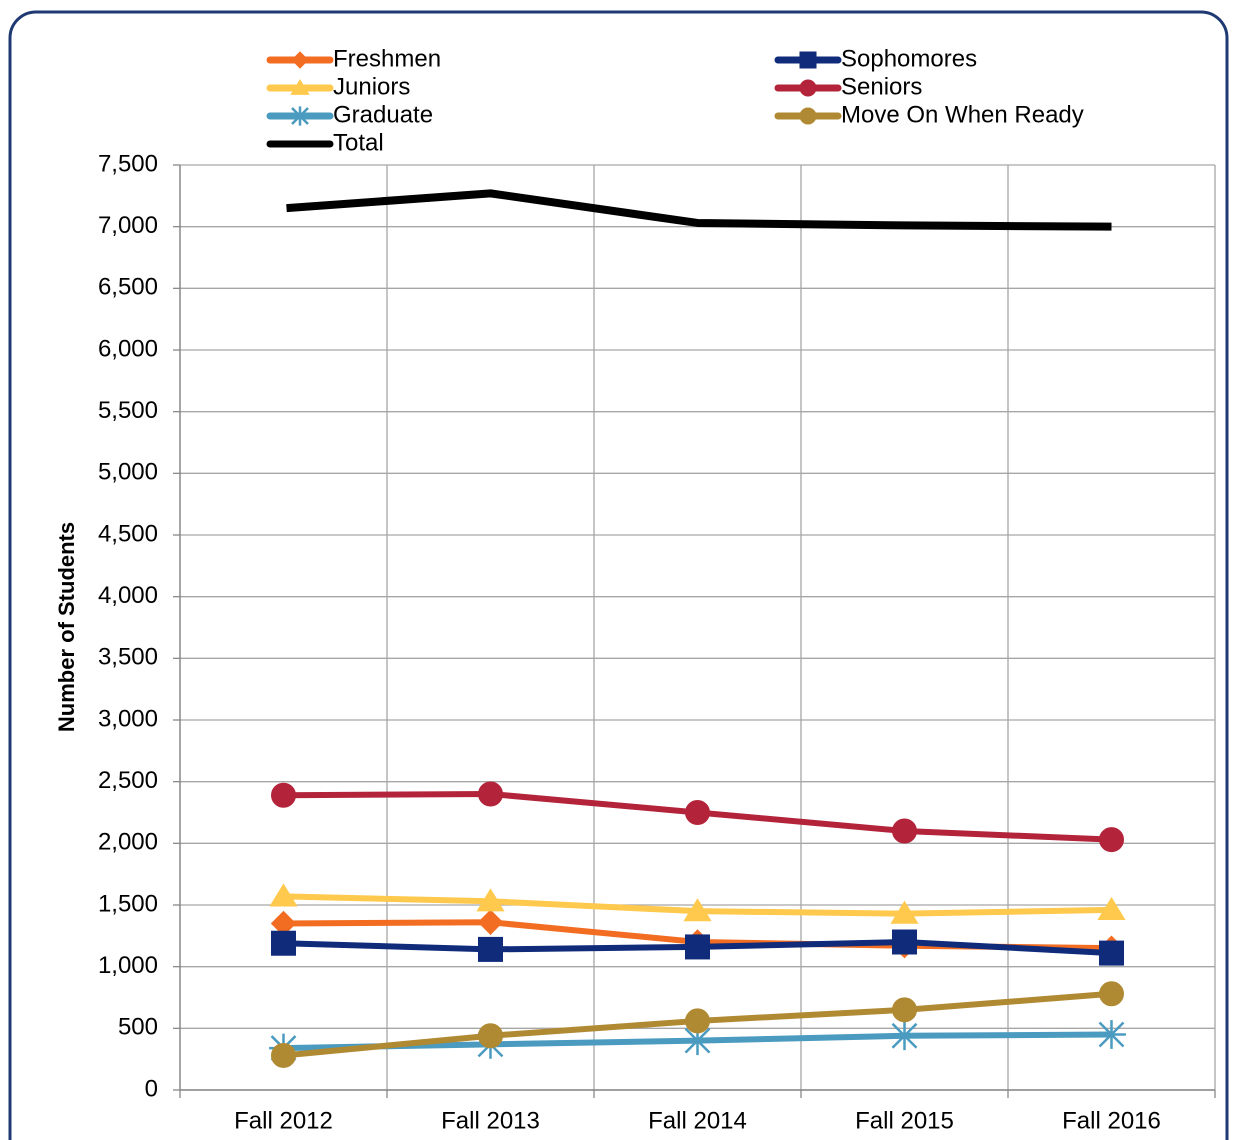 This screenshot has width=1237, height=1140. I want to click on x-tick-label: Fall 2014, so click(697, 1120).